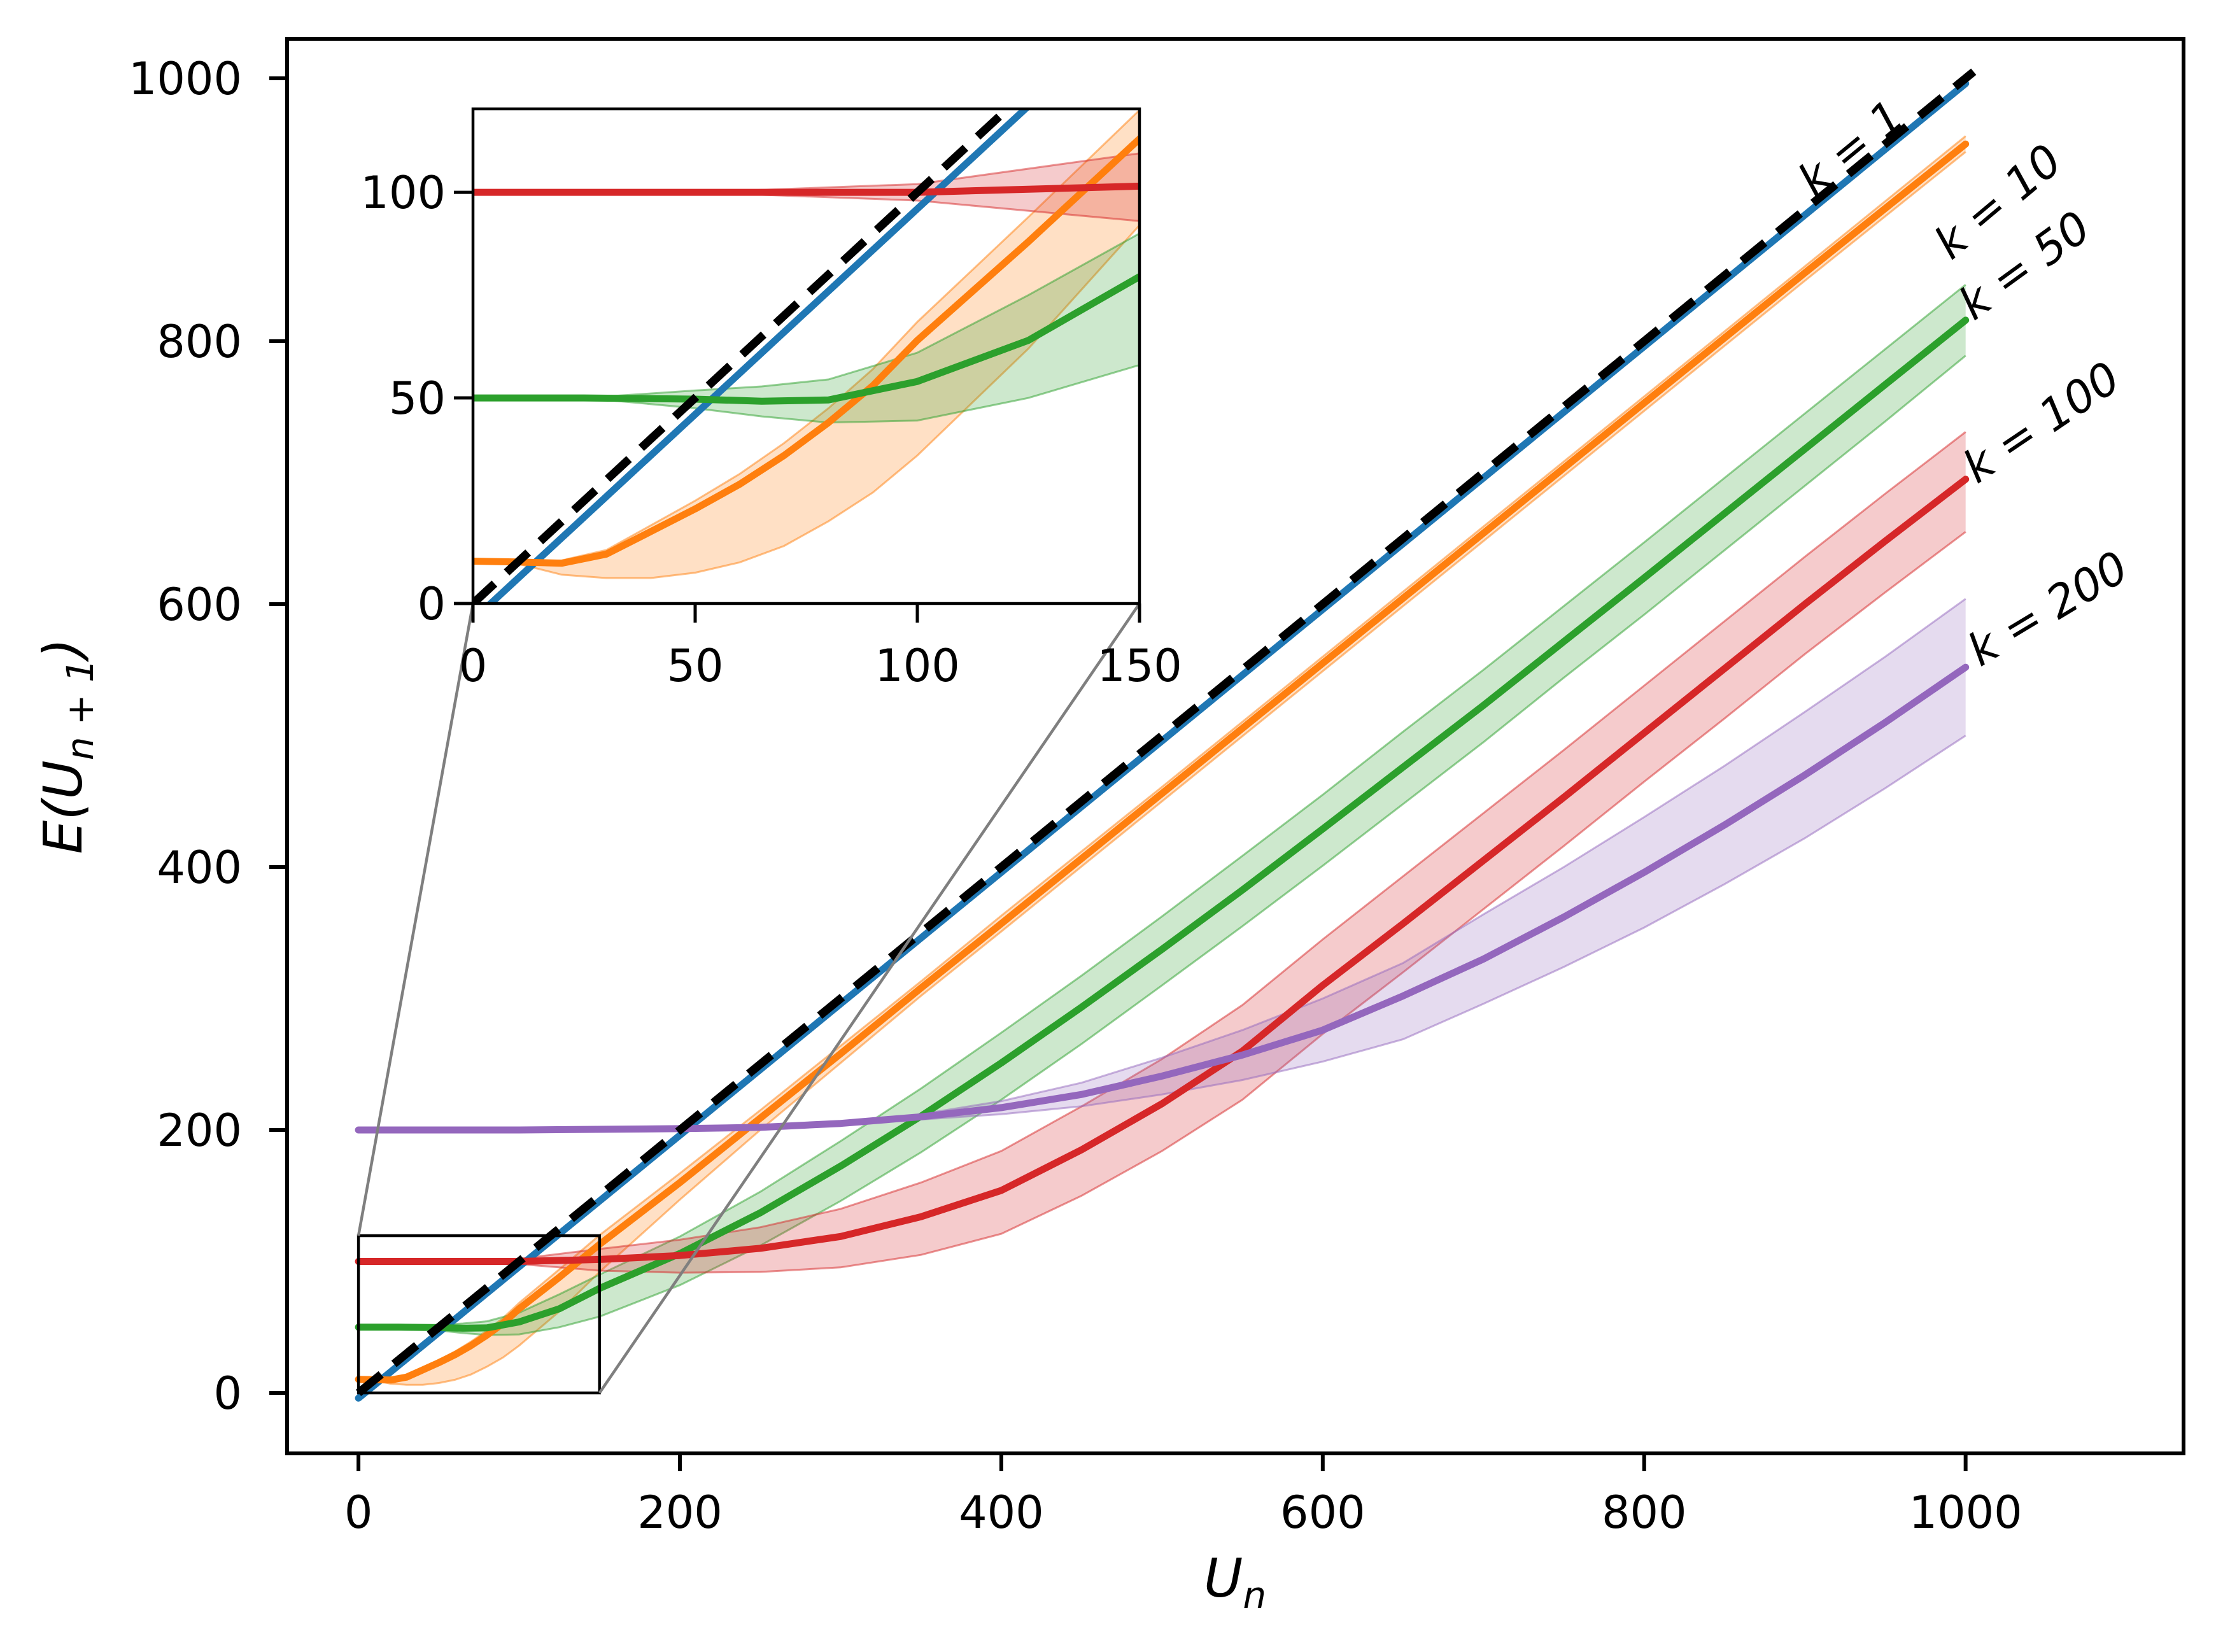 This screenshot has width=2216, height=1652. I want to click on x-tick-label: 1000, so click(1965, 1512).